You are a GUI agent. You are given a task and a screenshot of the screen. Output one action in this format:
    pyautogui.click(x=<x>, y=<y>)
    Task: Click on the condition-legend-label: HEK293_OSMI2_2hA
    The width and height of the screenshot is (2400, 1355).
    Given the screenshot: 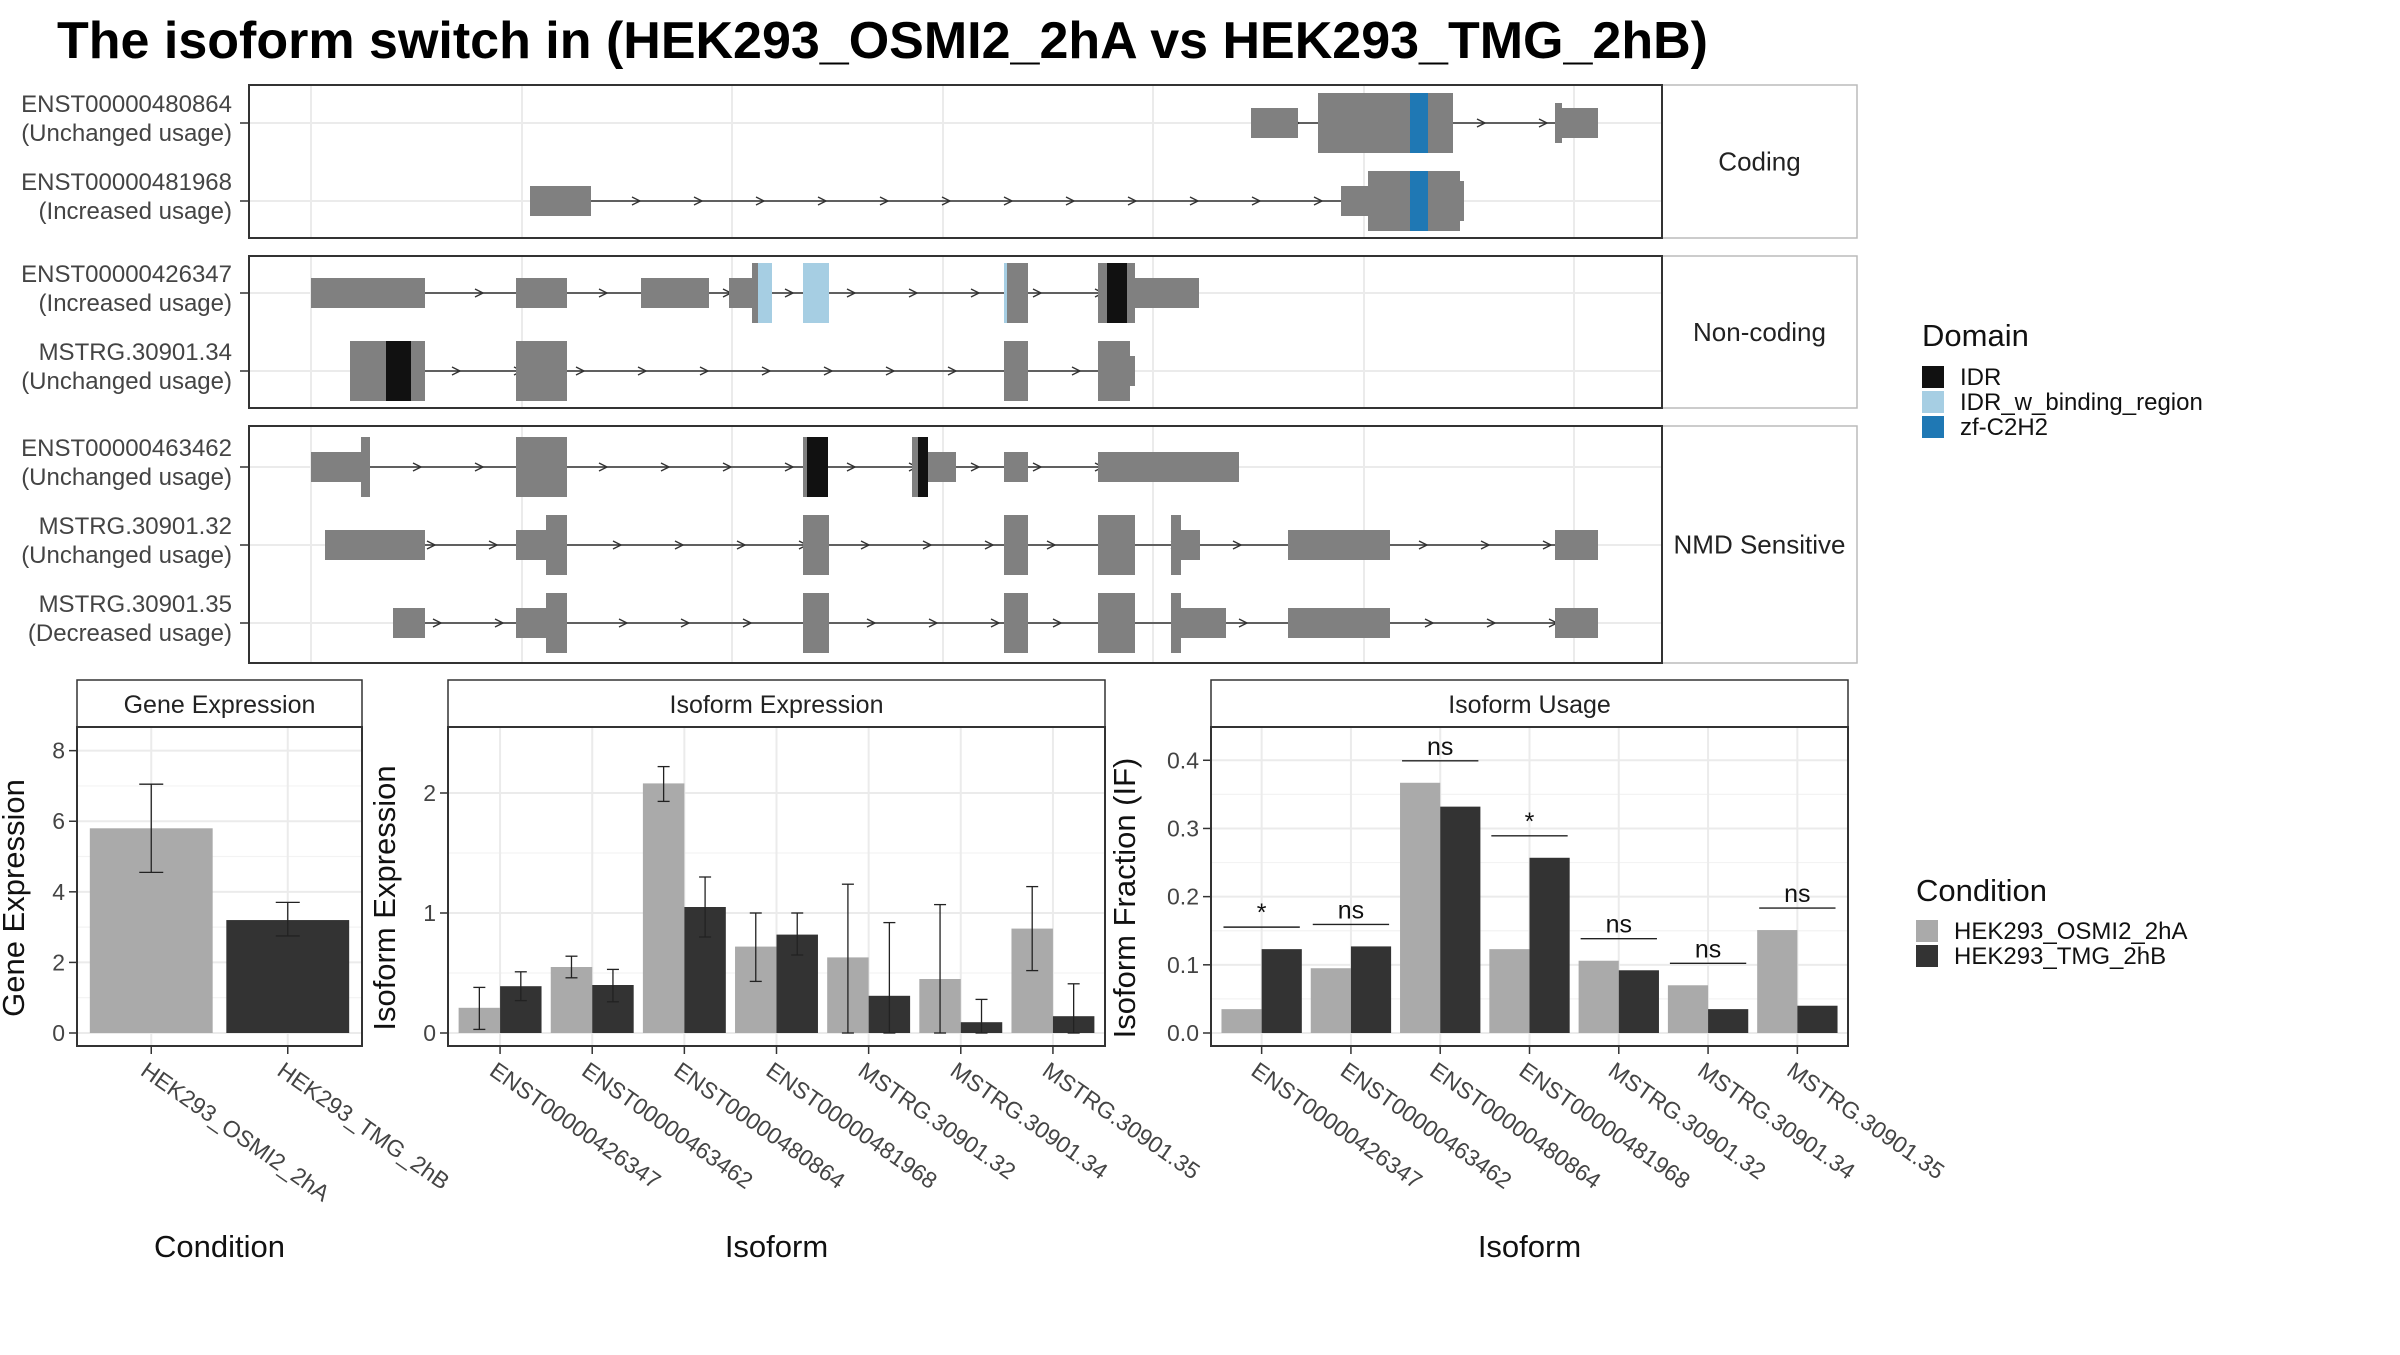 What is the action you would take?
    pyautogui.click(x=2070, y=931)
    